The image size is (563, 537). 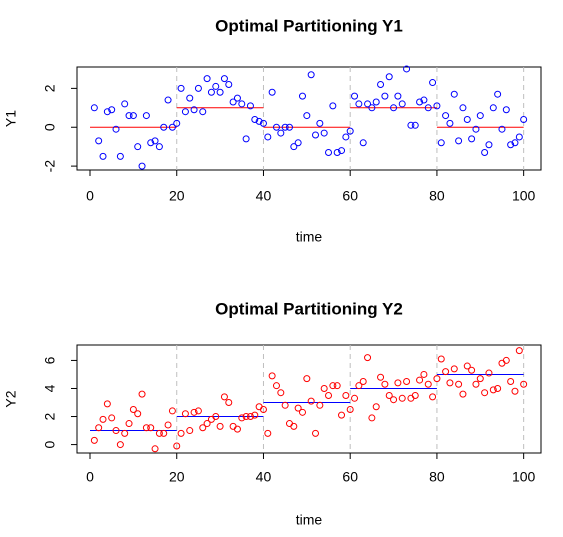 I want to click on chart-title: Optimal Partitioning Y2, so click(x=309, y=308).